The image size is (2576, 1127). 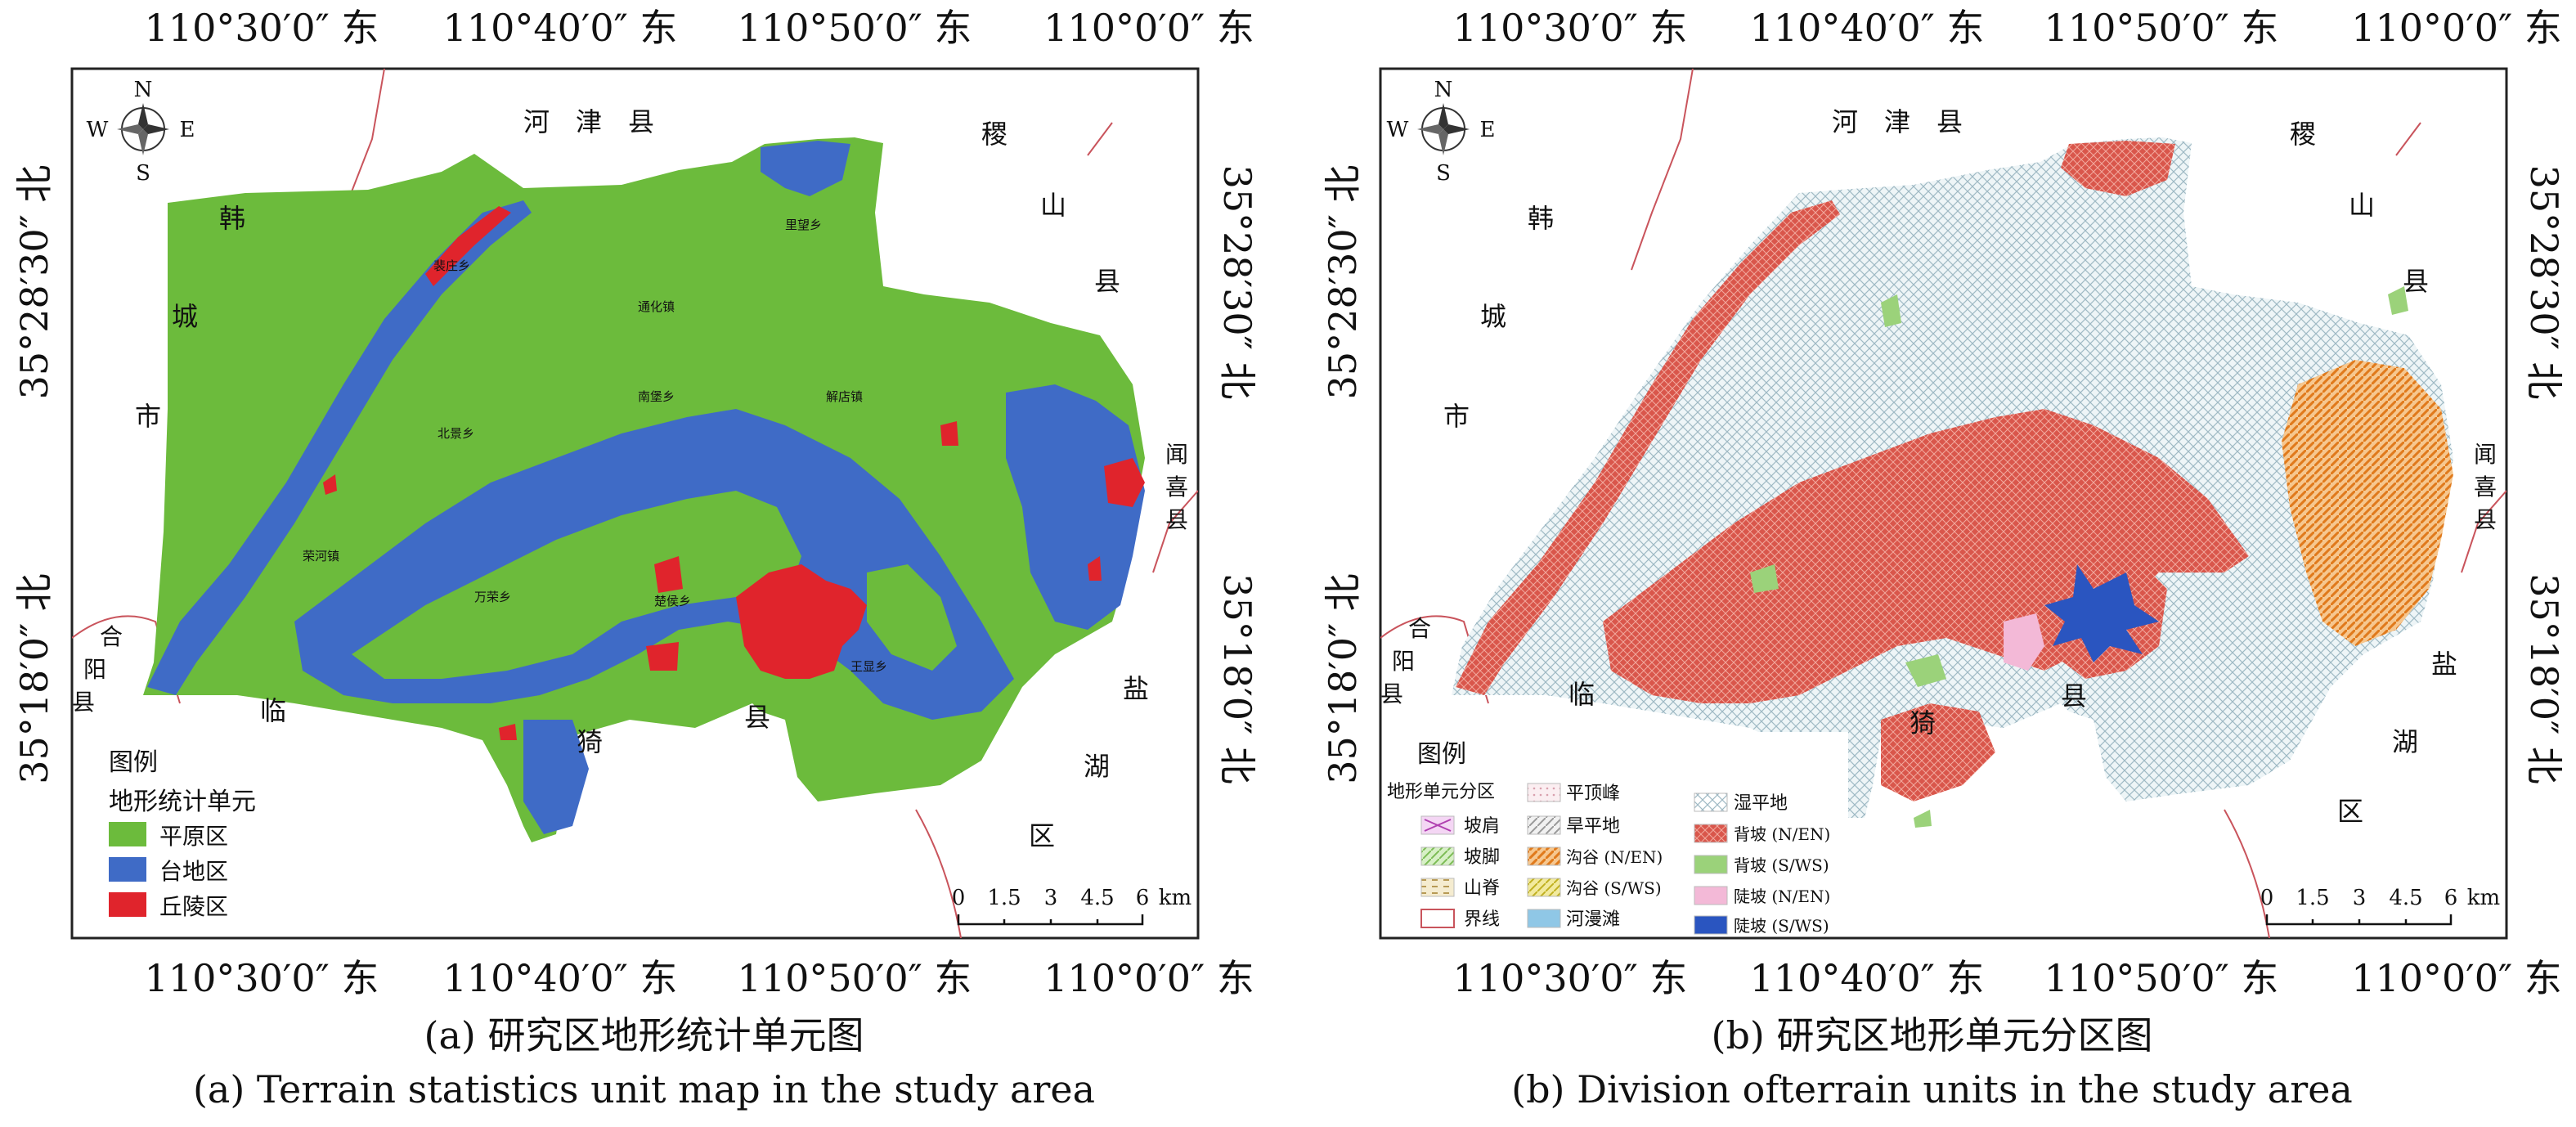 What do you see at coordinates (2380, 906) in the screenshot?
I see `scale-bar-b: 0 1.5 3 4.5 6 km` at bounding box center [2380, 906].